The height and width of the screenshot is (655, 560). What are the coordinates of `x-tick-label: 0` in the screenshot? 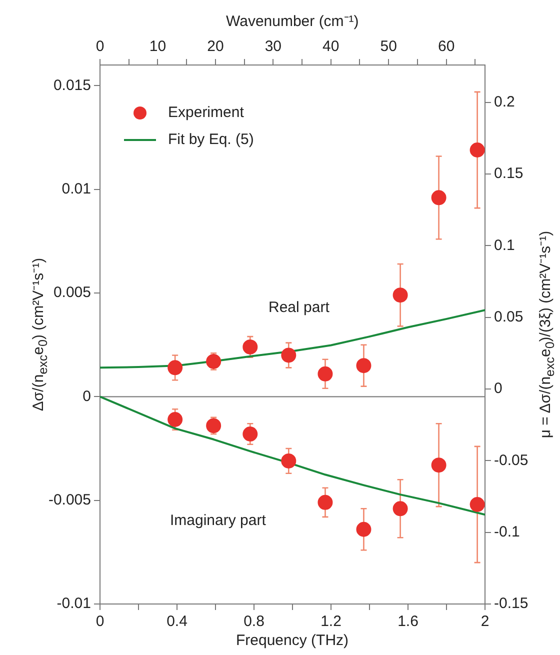 It's located at (100, 621).